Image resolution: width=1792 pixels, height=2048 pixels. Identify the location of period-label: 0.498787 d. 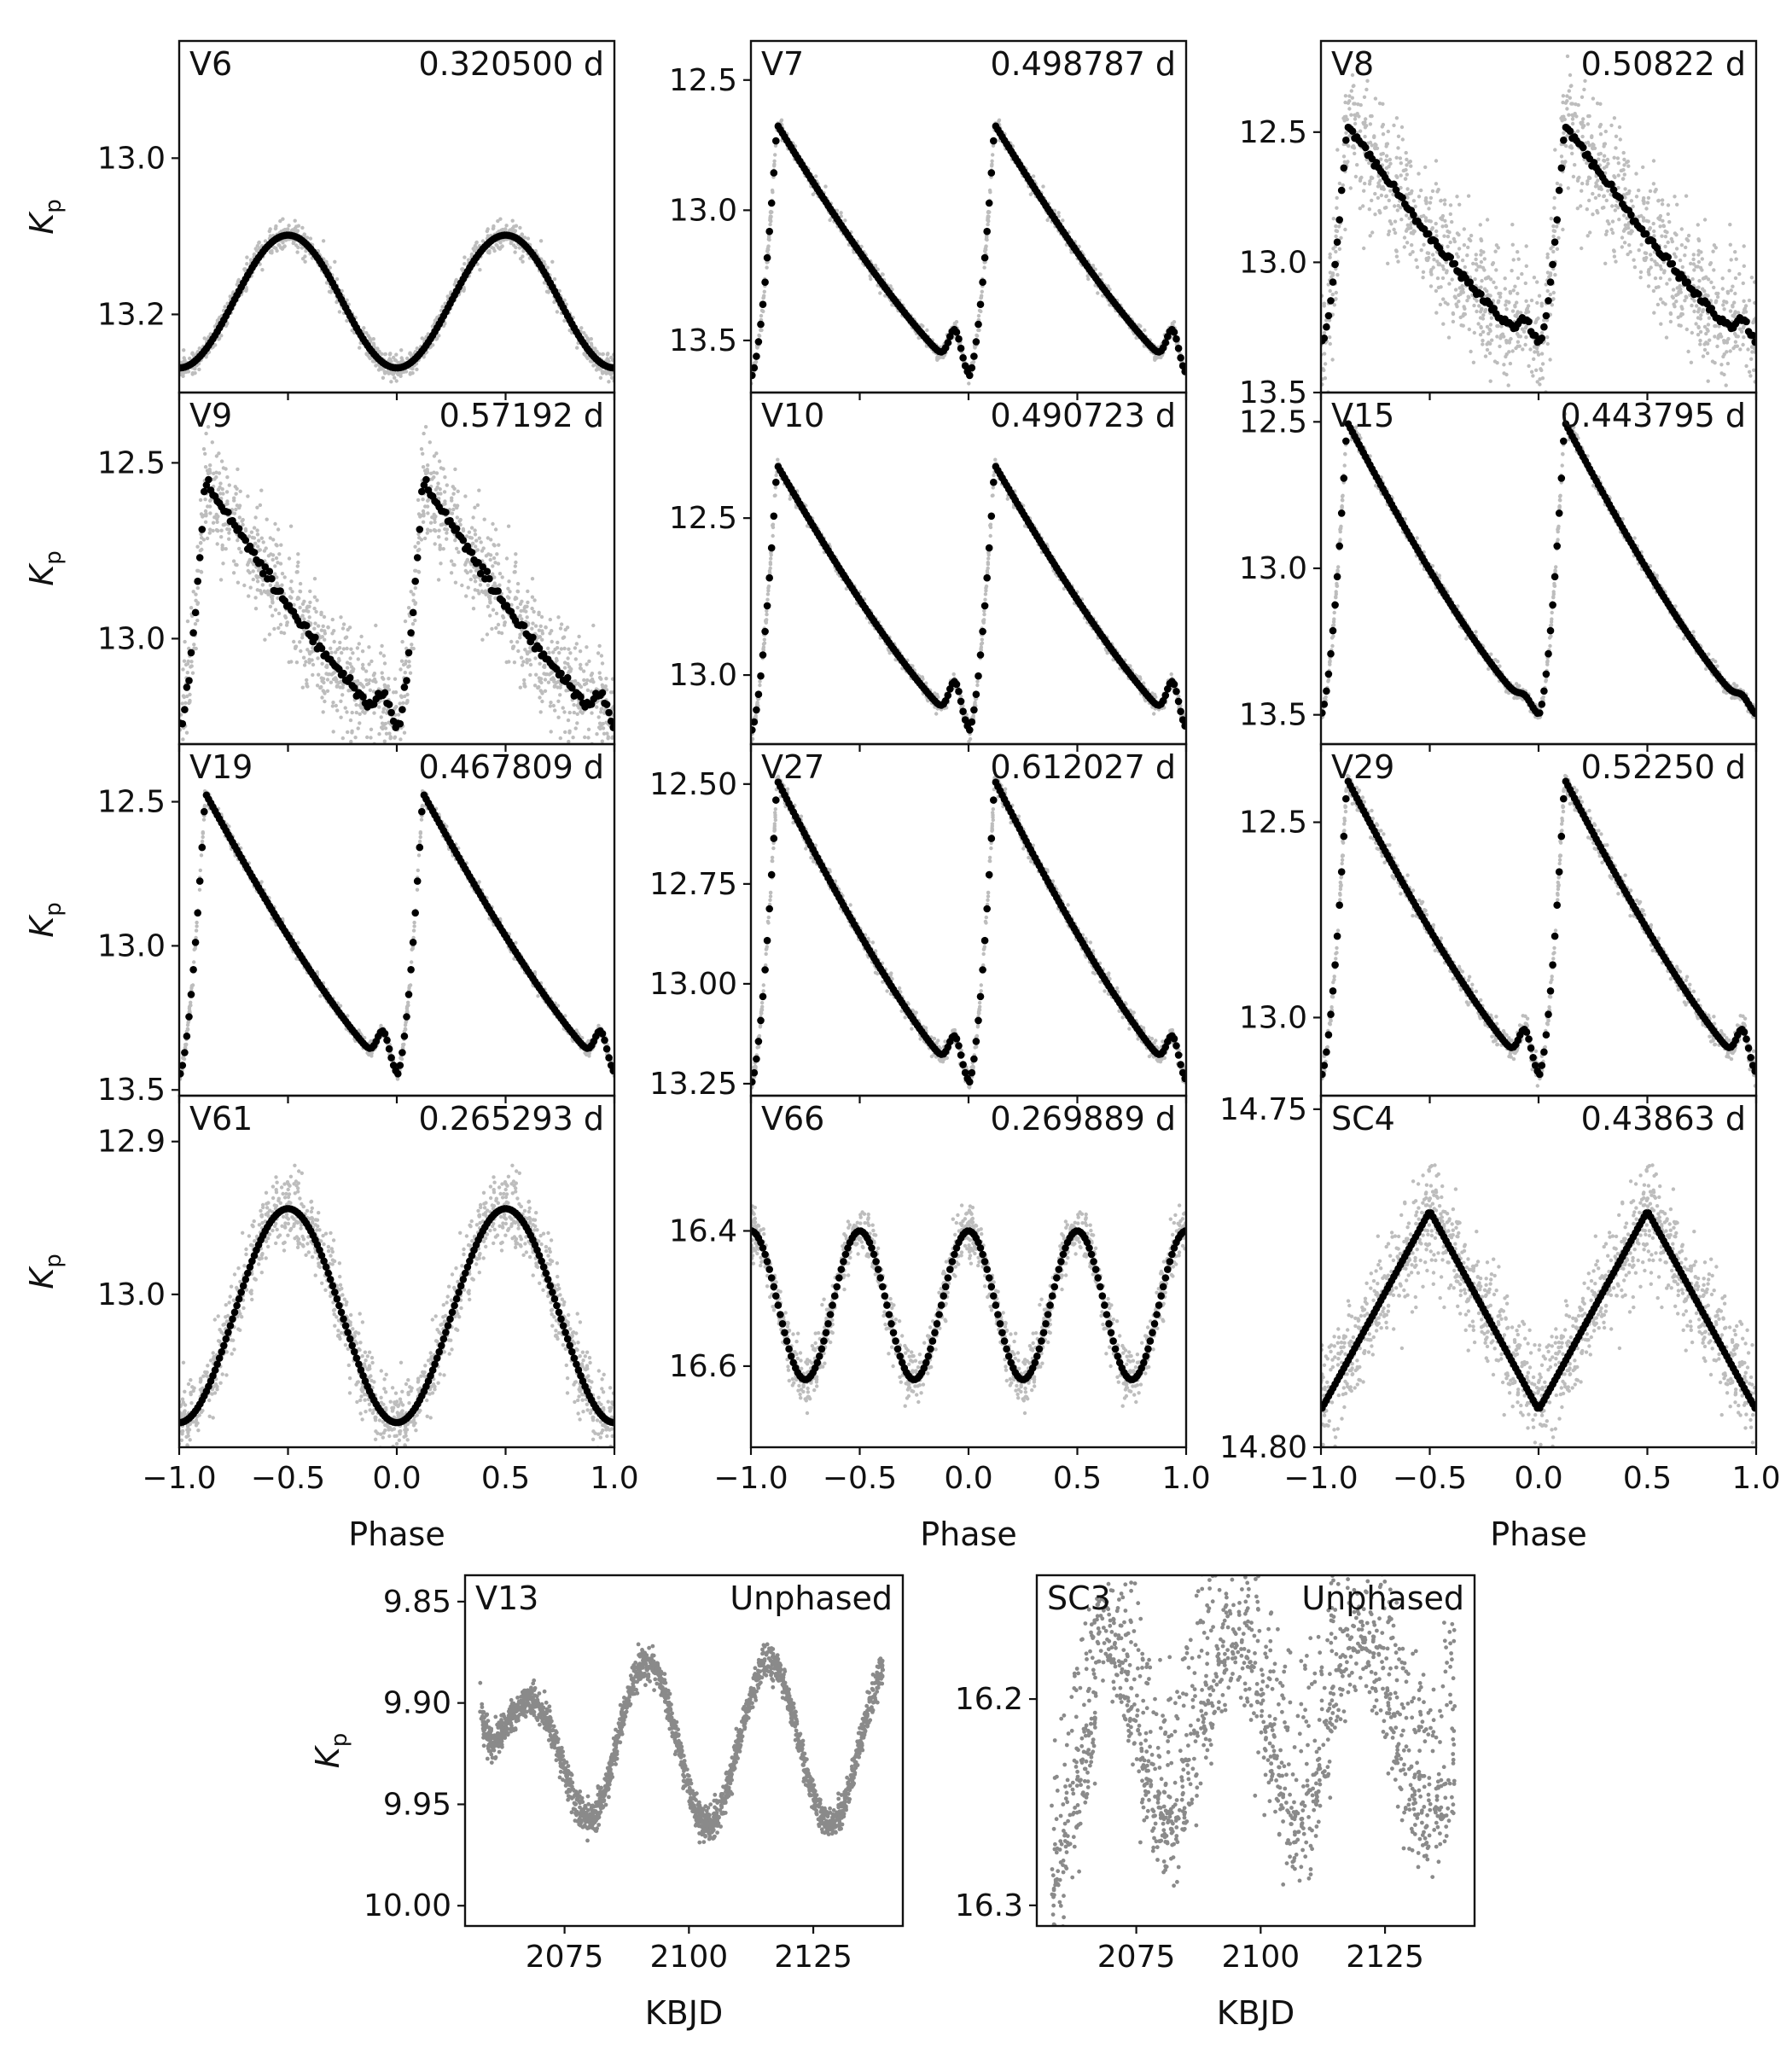
(1083, 64).